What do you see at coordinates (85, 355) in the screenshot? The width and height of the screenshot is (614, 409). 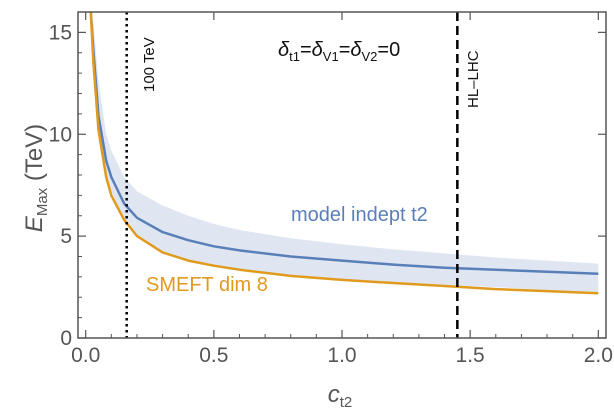 I see `x-tick-label: 0.0` at bounding box center [85, 355].